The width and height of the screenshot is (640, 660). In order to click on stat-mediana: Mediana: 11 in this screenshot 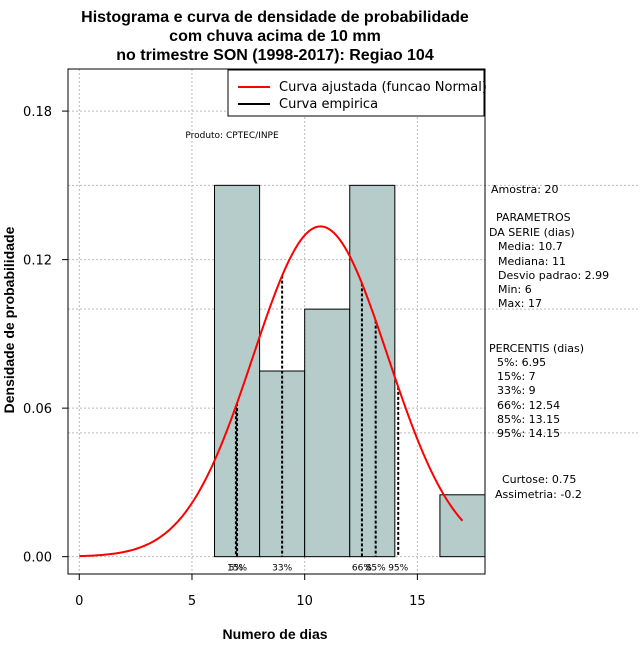, I will do `click(532, 261)`.